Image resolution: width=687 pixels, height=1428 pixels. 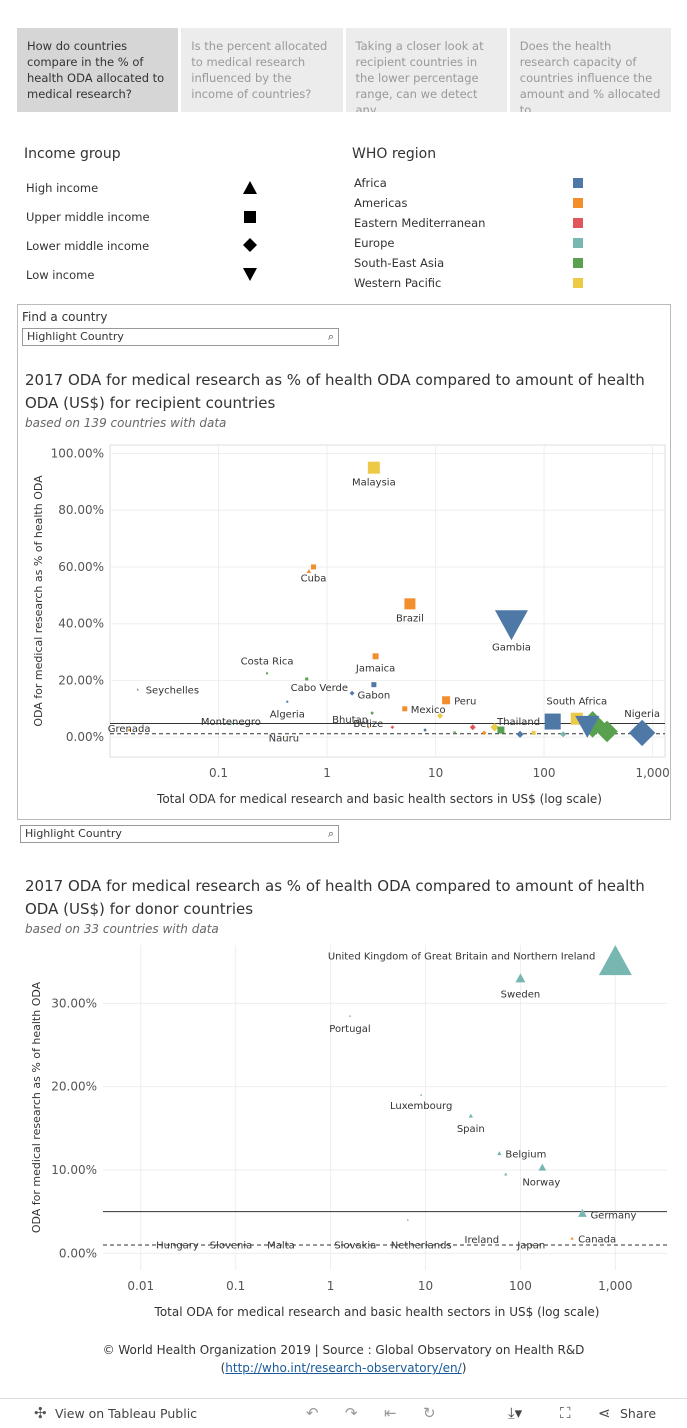 I want to click on x-tick-label: 10, so click(x=425, y=1286).